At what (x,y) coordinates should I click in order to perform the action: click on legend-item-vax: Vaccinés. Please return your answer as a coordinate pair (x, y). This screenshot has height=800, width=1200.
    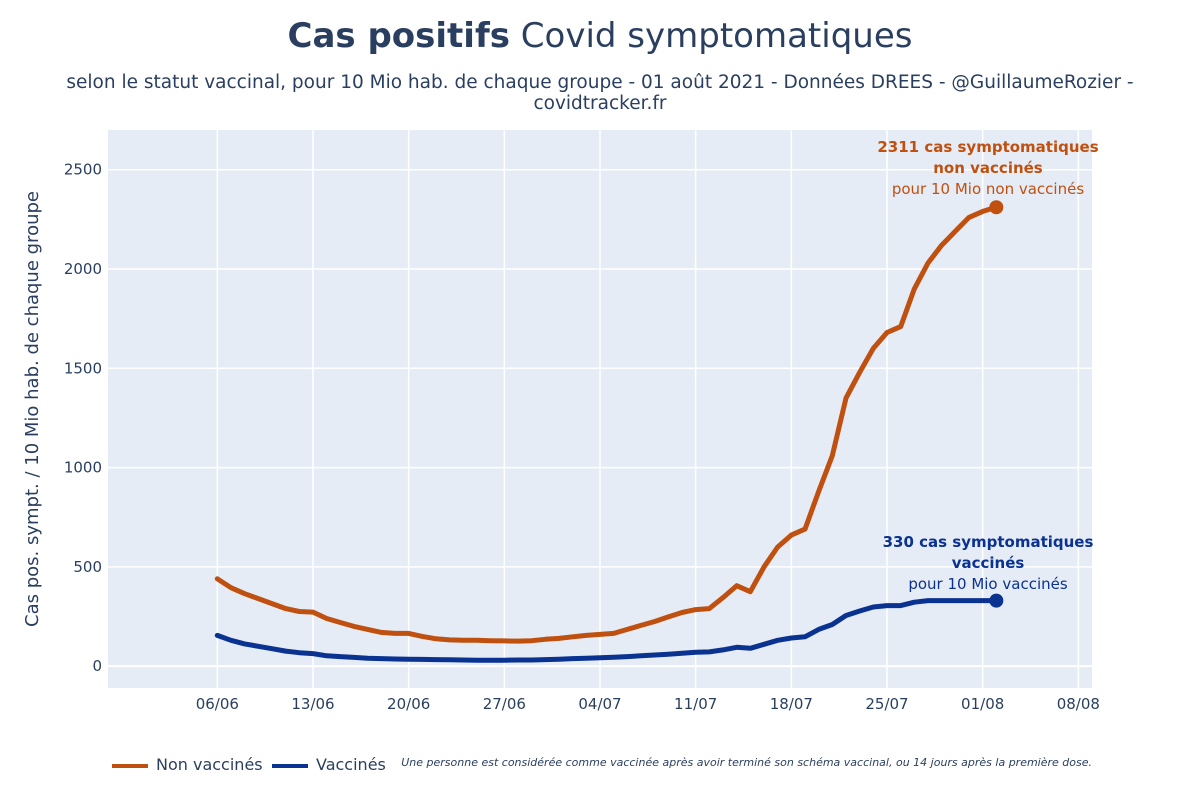
    Looking at the image, I should click on (329, 764).